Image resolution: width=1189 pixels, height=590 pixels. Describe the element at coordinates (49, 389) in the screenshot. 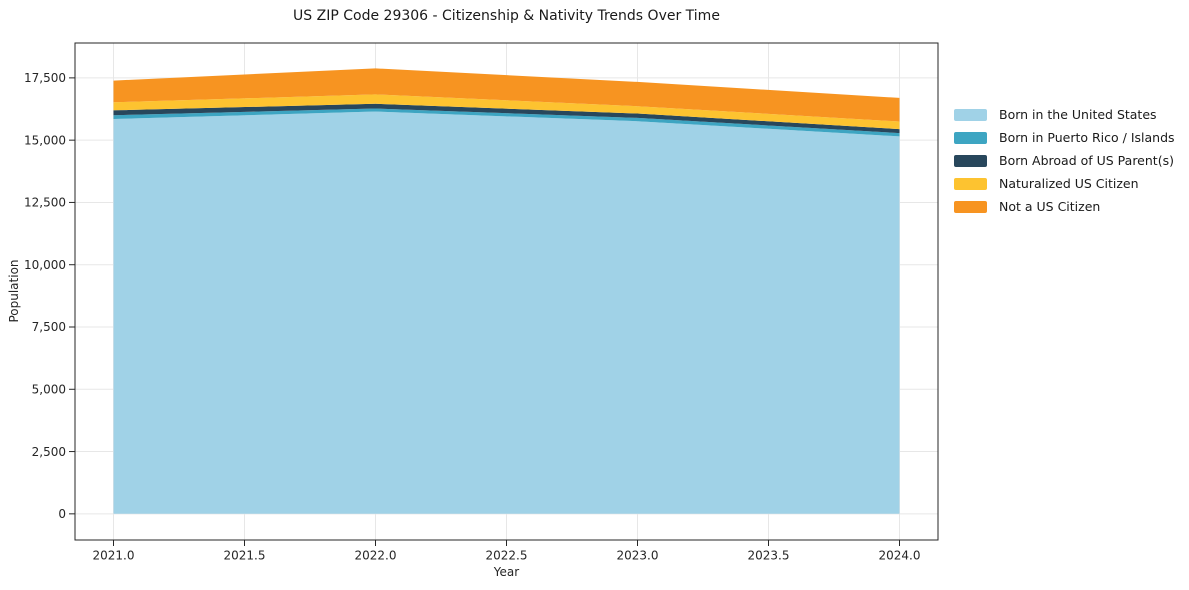

I see `y-tick-label: 5,000` at that location.